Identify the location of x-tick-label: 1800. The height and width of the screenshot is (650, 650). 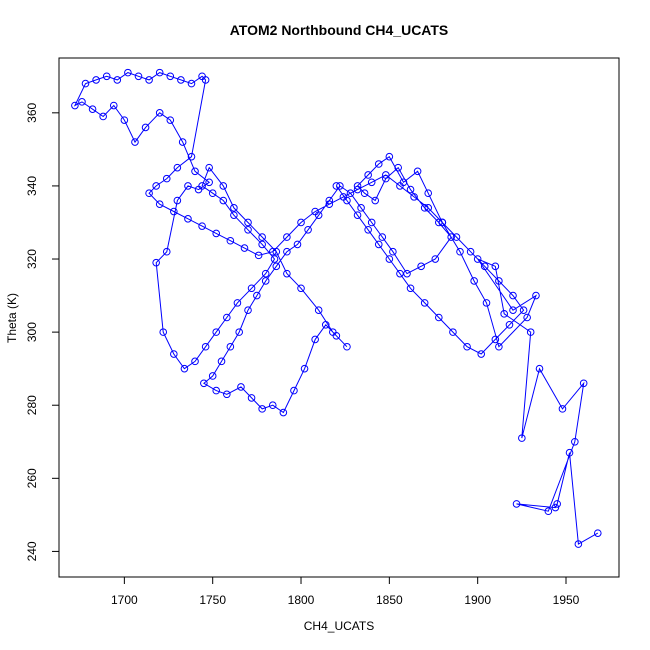
(301, 600).